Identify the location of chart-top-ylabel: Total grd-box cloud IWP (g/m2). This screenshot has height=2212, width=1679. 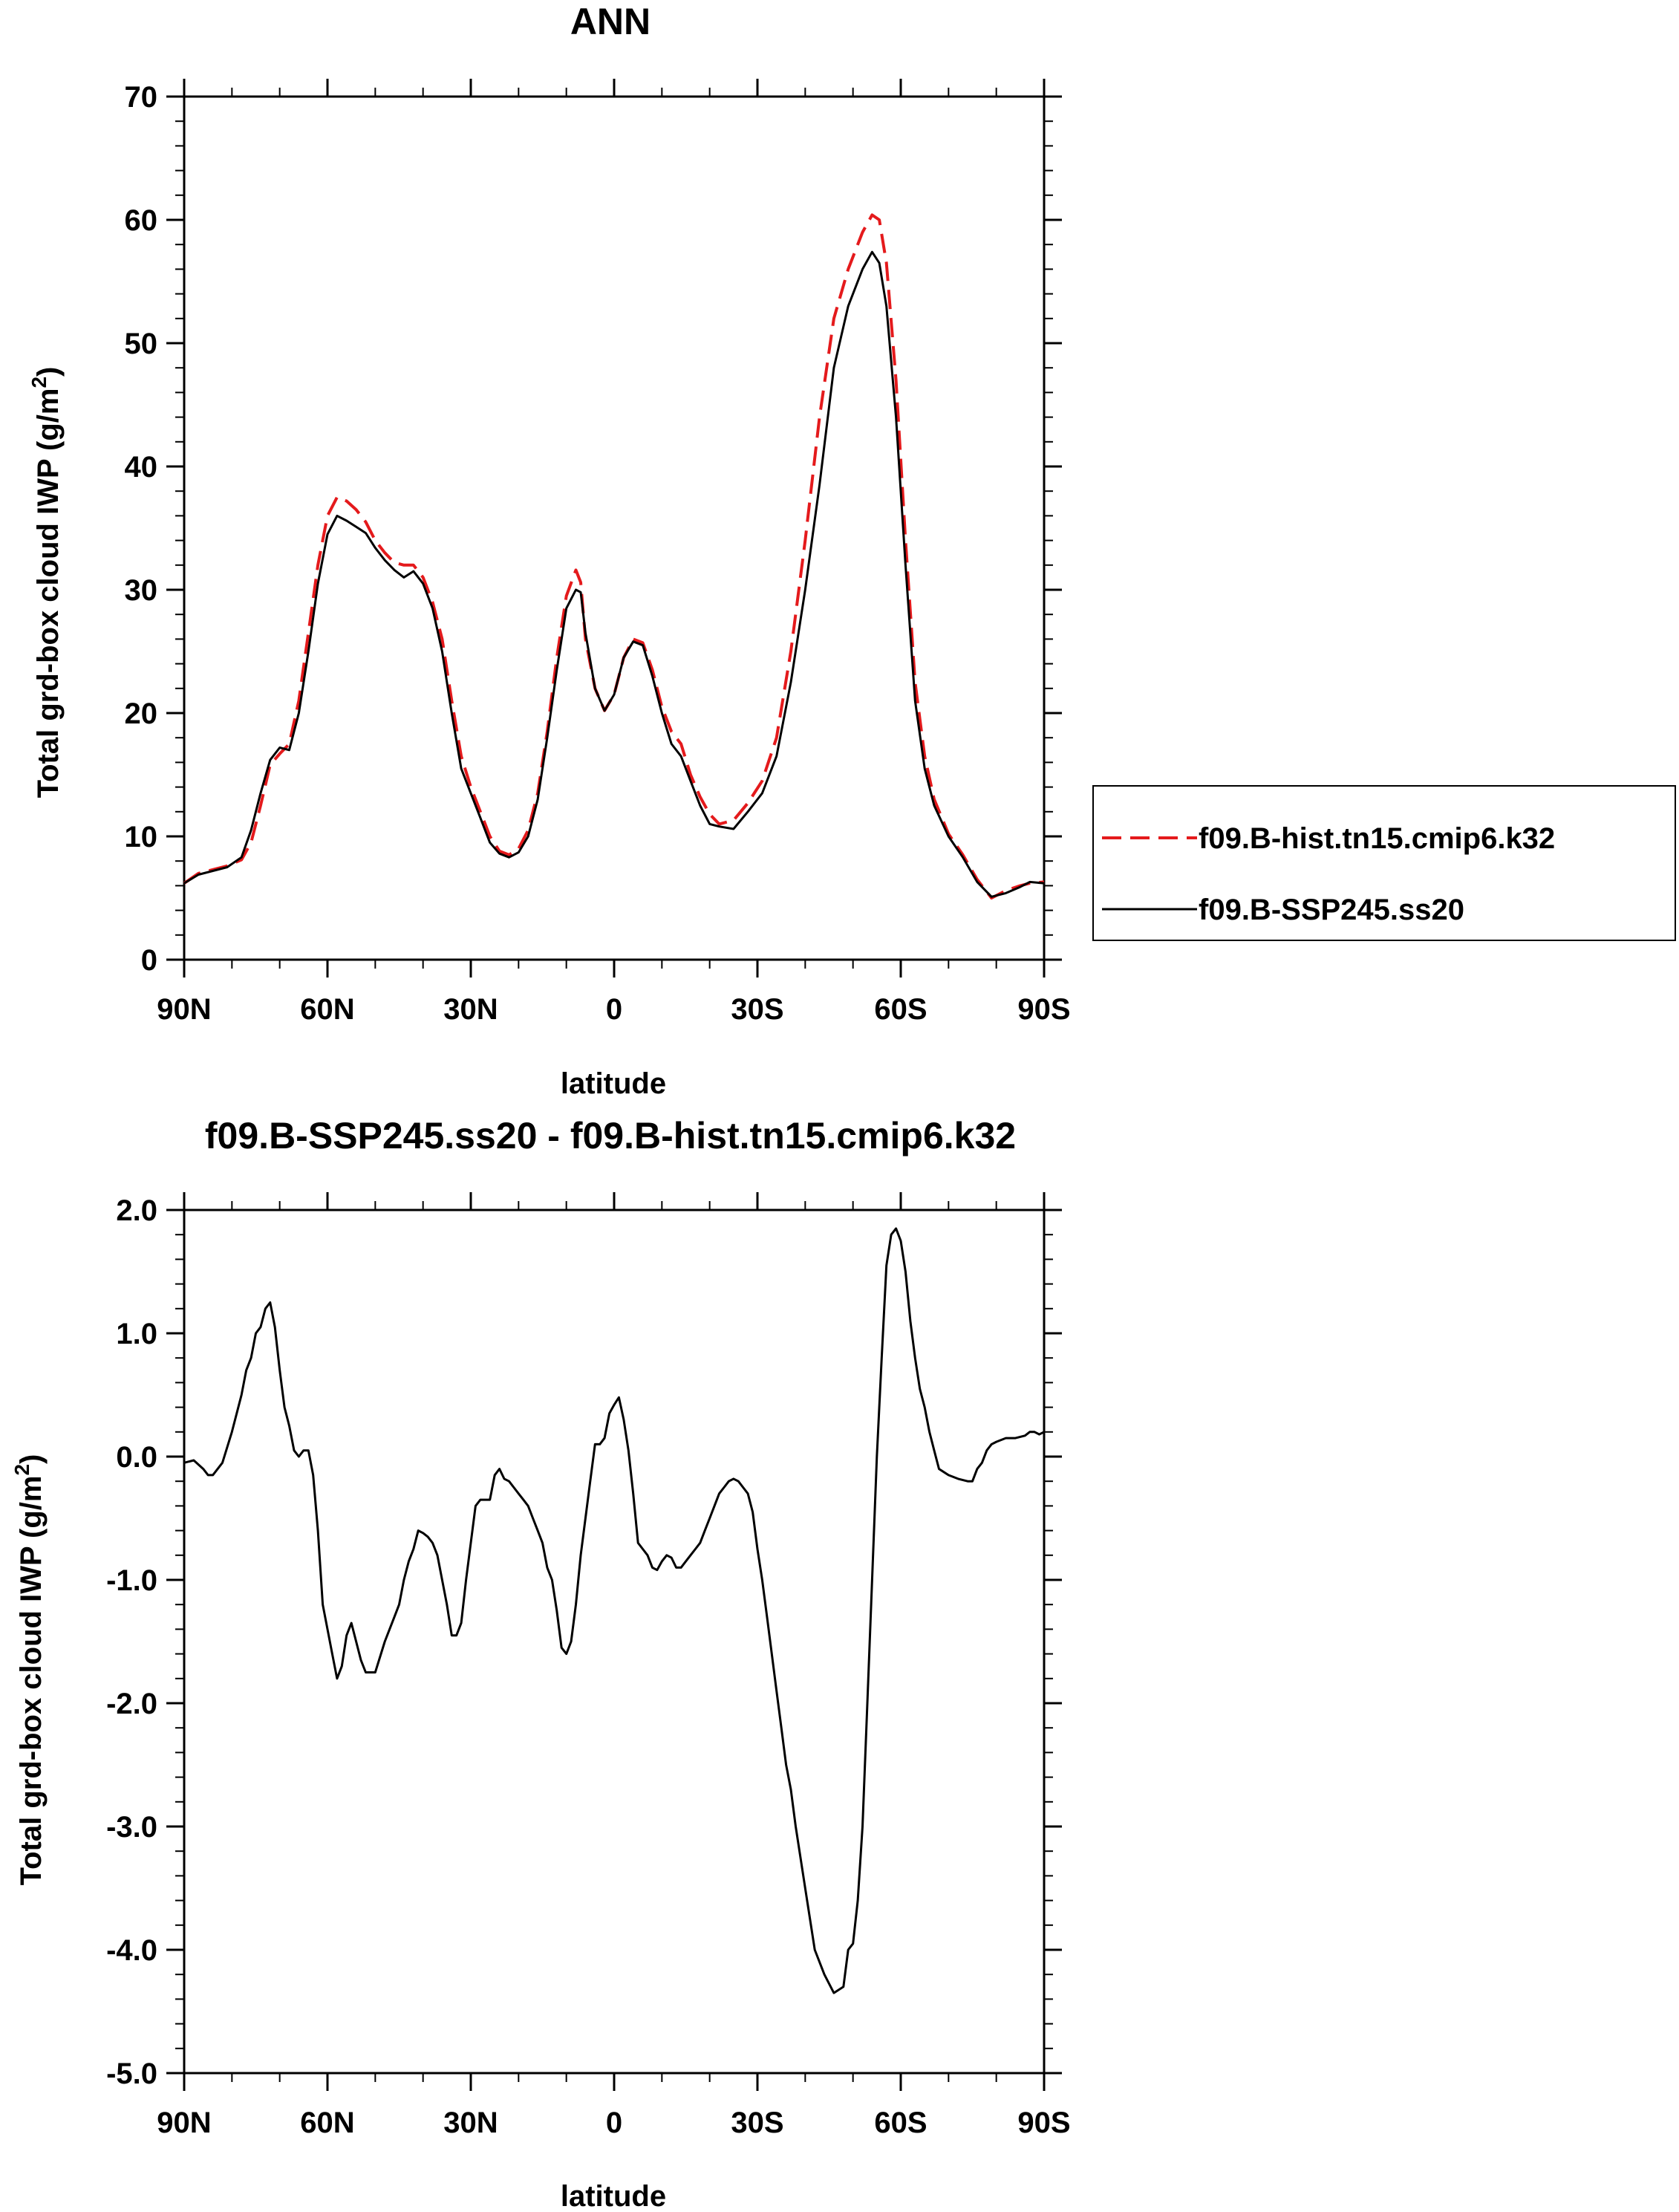
(46, 583).